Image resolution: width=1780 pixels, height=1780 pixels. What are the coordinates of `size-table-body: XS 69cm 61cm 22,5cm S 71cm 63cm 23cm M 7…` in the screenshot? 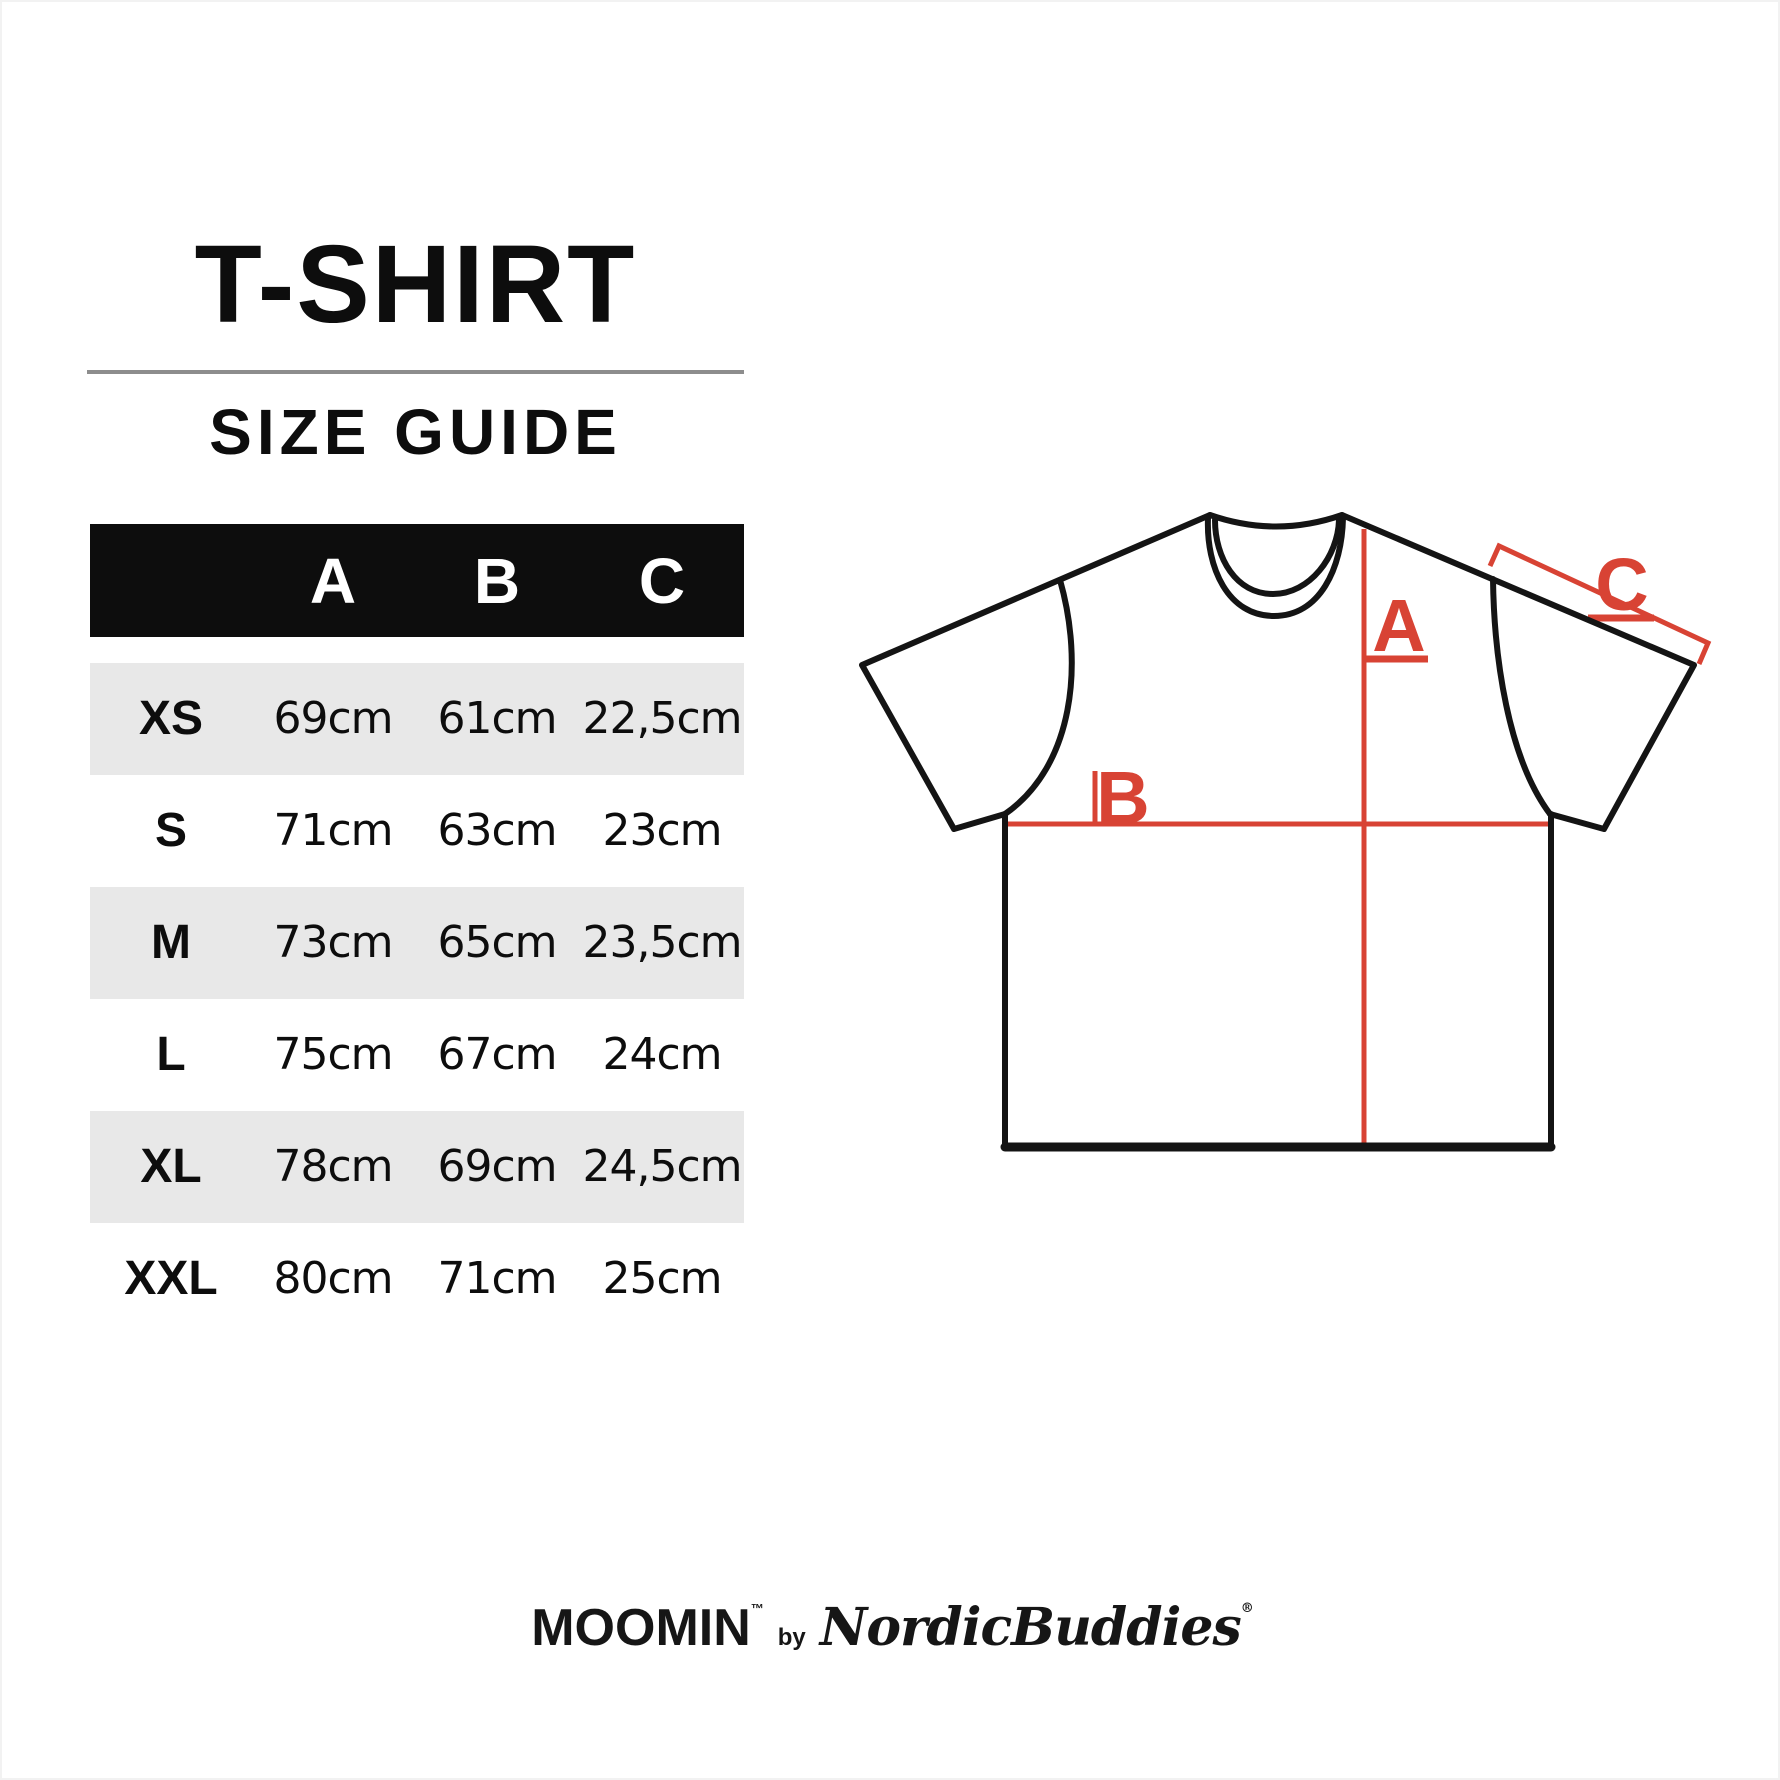 It's located at (417, 999).